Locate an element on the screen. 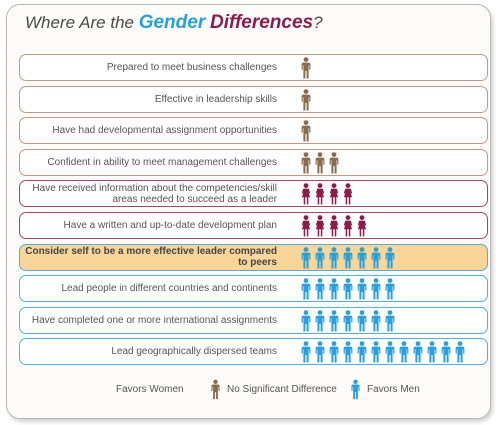 This screenshot has width=499, height=425. chart-row: Effective in leadership skills is located at coordinates (253, 99).